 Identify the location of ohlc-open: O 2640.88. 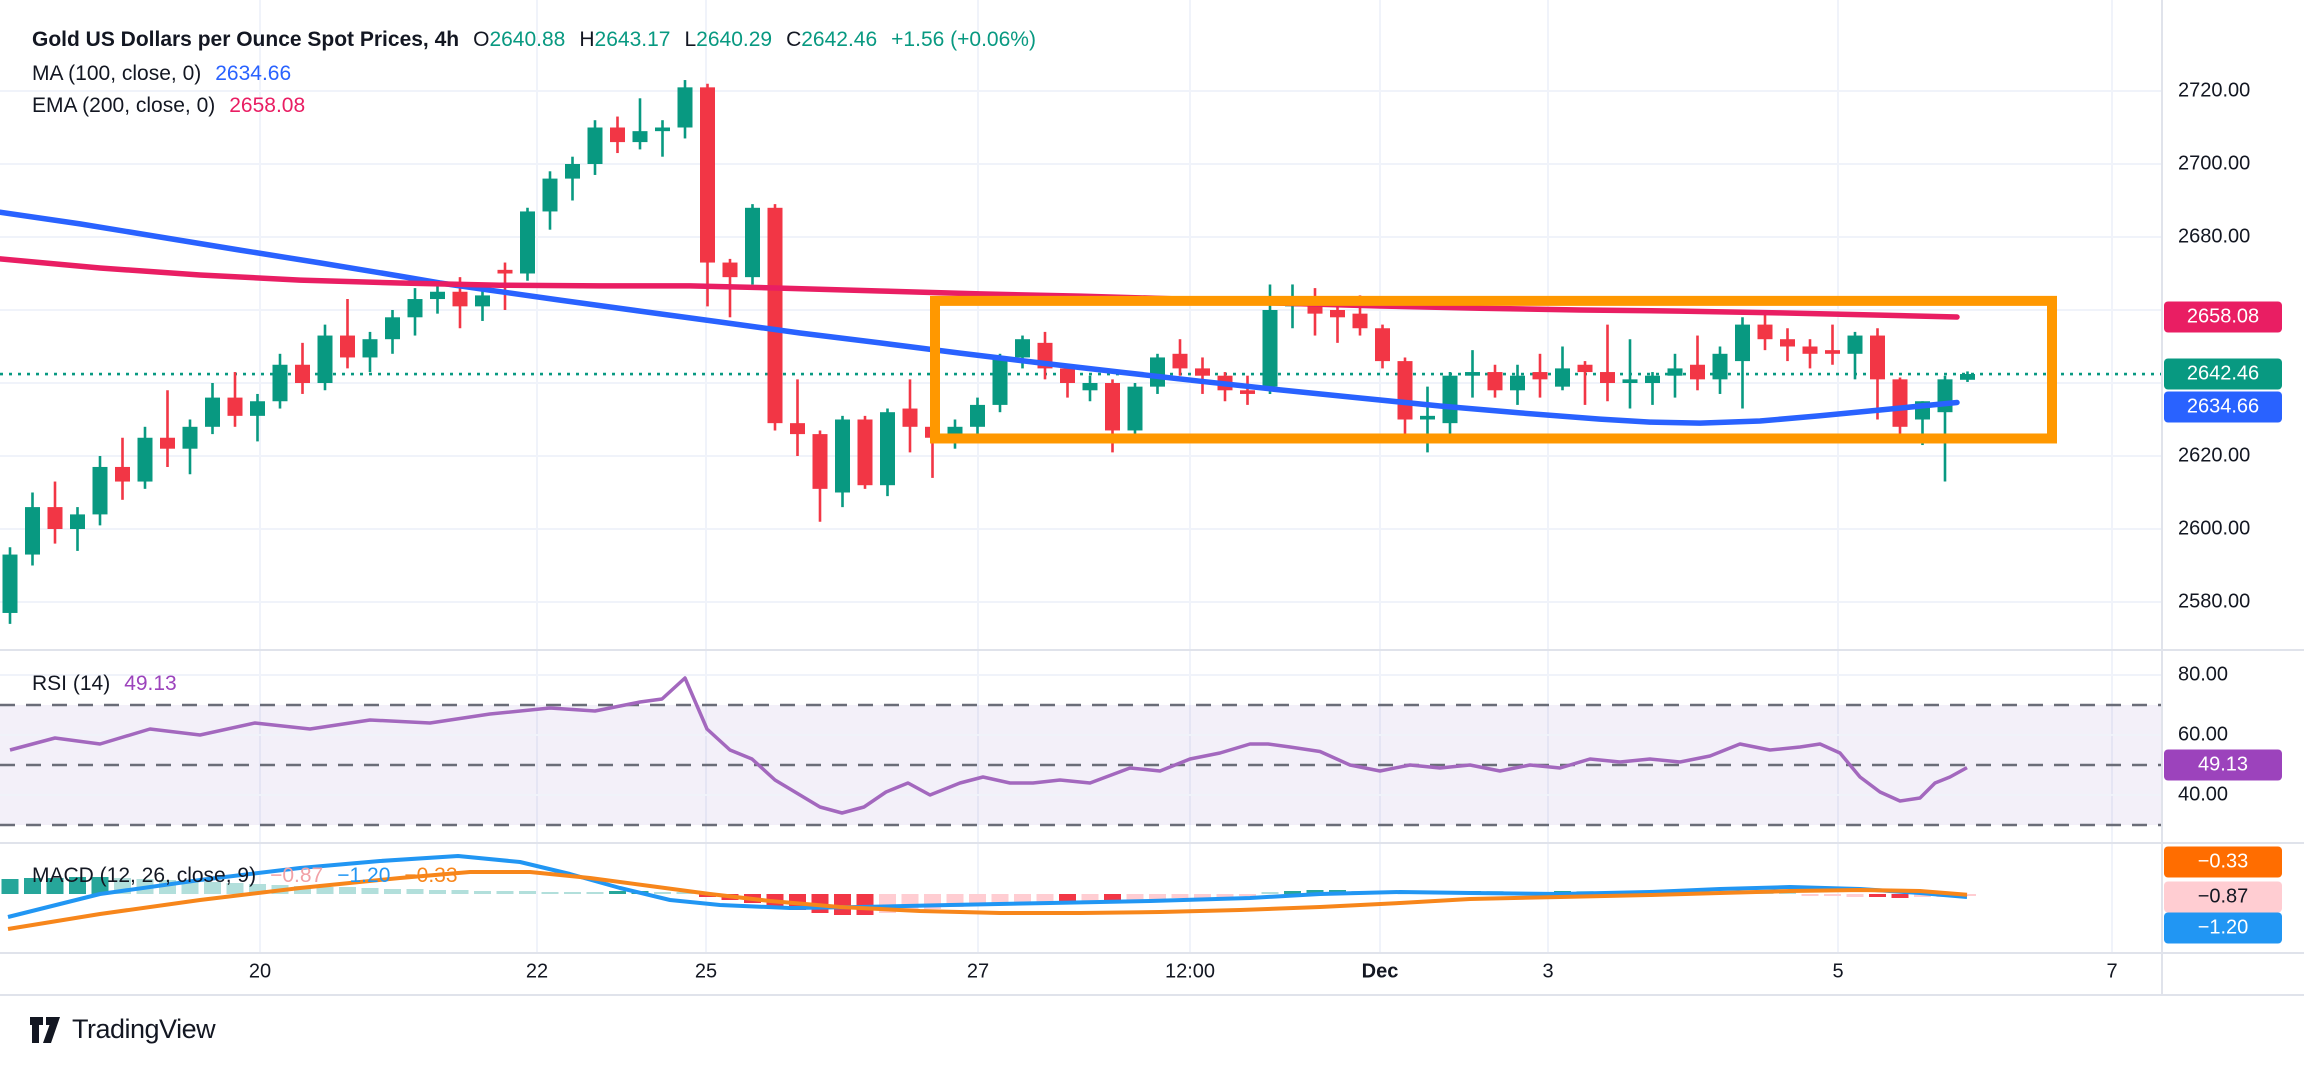
(519, 39).